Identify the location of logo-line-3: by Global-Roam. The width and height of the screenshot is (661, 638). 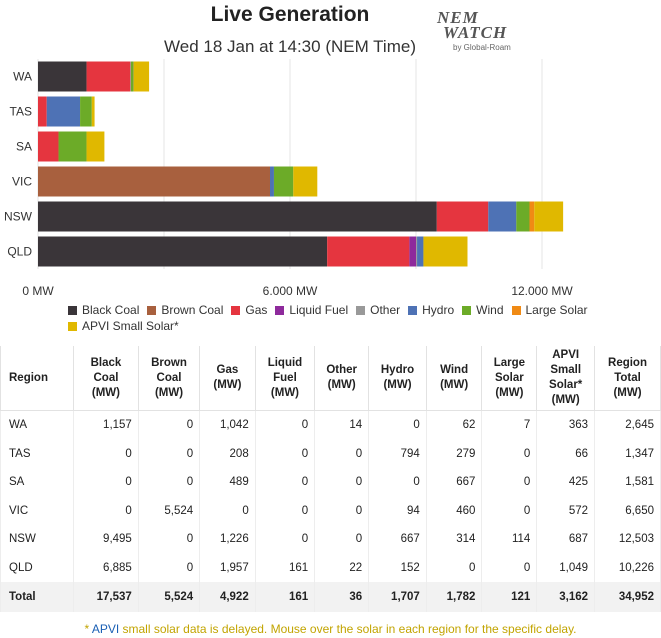
(482, 47).